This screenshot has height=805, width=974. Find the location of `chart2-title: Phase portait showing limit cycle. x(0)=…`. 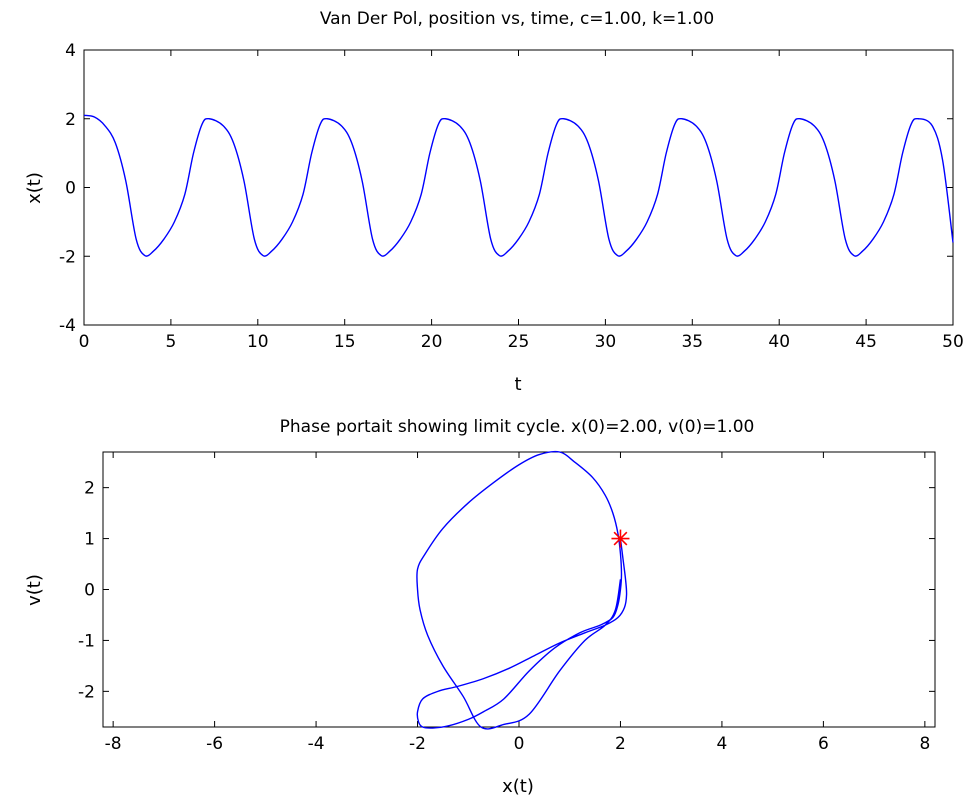

chart2-title: Phase portait showing limit cycle. x(0)=… is located at coordinates (517, 427).